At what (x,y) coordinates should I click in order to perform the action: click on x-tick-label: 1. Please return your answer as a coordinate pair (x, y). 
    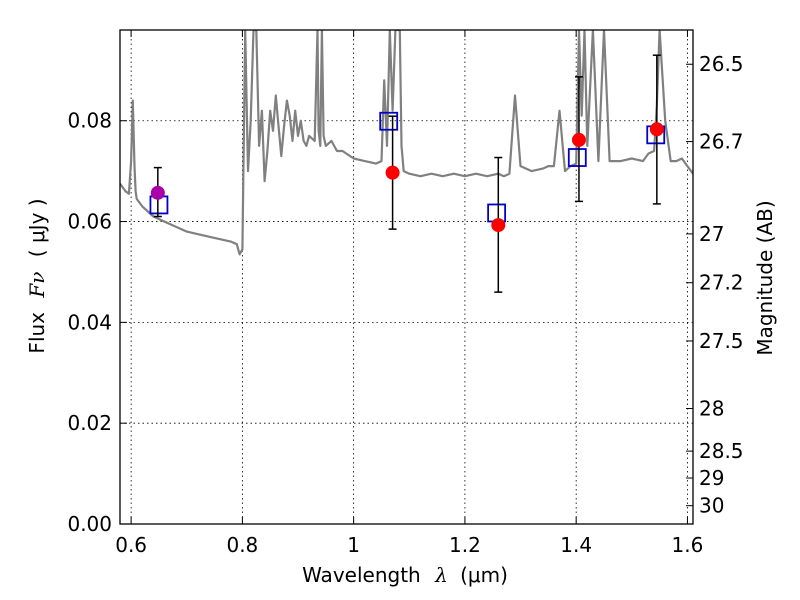
    Looking at the image, I should click on (353, 545).